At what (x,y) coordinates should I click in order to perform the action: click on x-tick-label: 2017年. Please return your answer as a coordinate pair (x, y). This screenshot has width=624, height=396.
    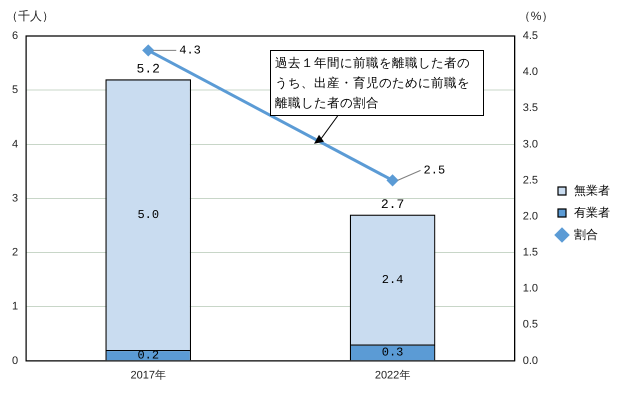
    Looking at the image, I should click on (148, 375).